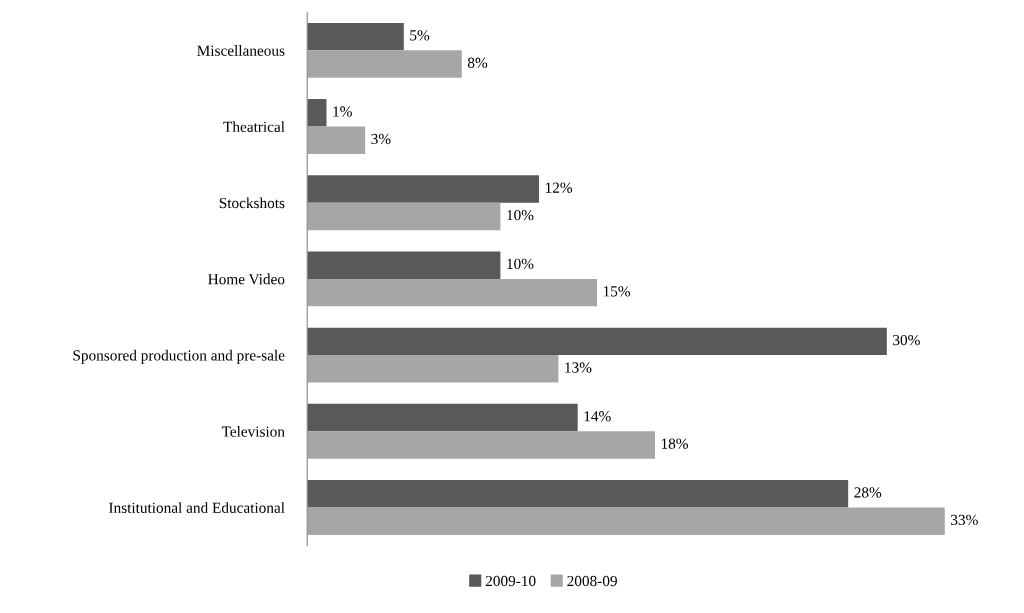 The width and height of the screenshot is (1024, 613). What do you see at coordinates (253, 431) in the screenshot?
I see `y-tick-label: Television` at bounding box center [253, 431].